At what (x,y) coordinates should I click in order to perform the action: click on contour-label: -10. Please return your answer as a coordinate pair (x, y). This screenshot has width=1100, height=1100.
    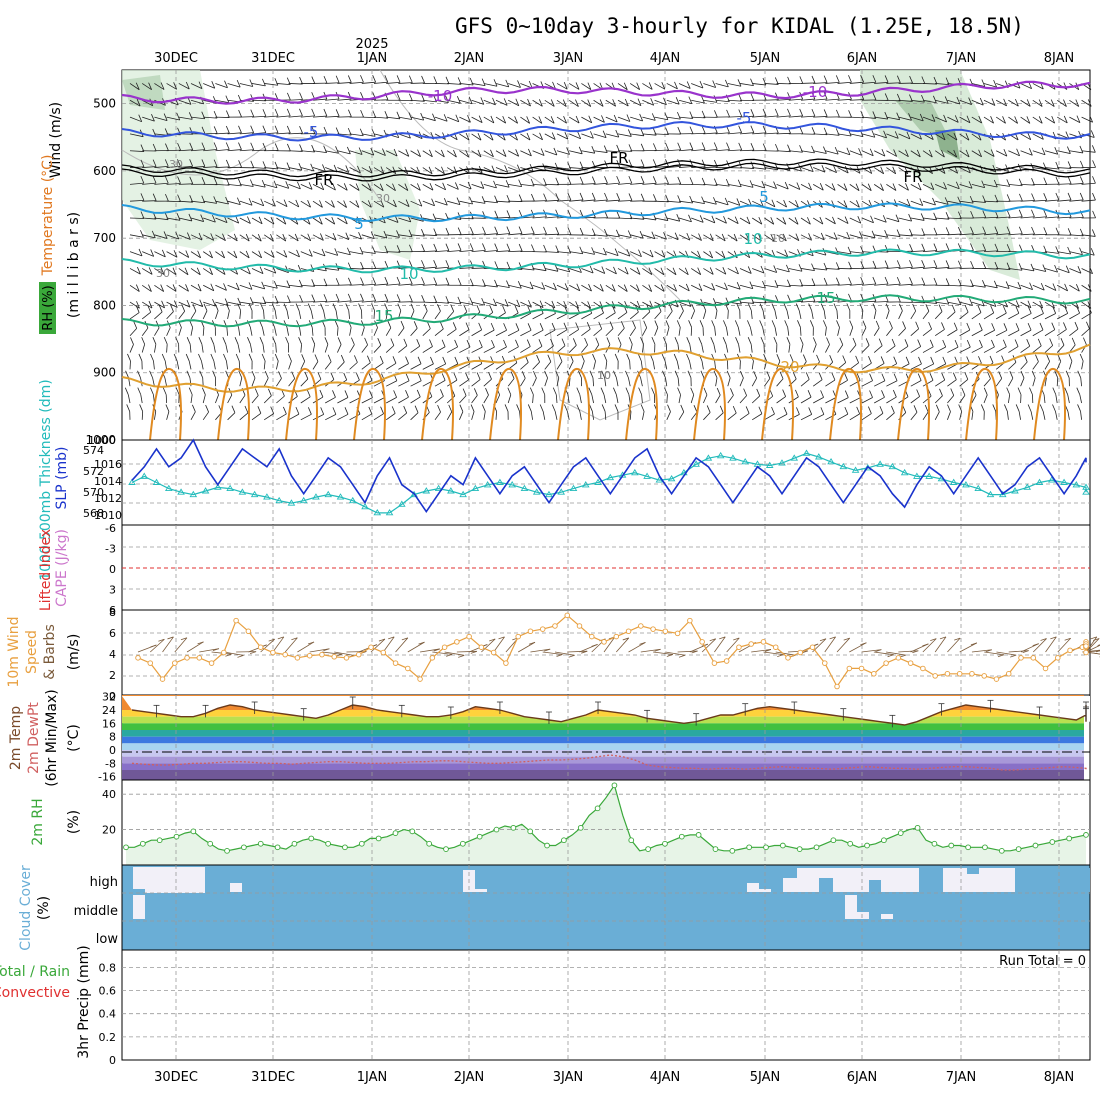
    Looking at the image, I should click on (815, 92).